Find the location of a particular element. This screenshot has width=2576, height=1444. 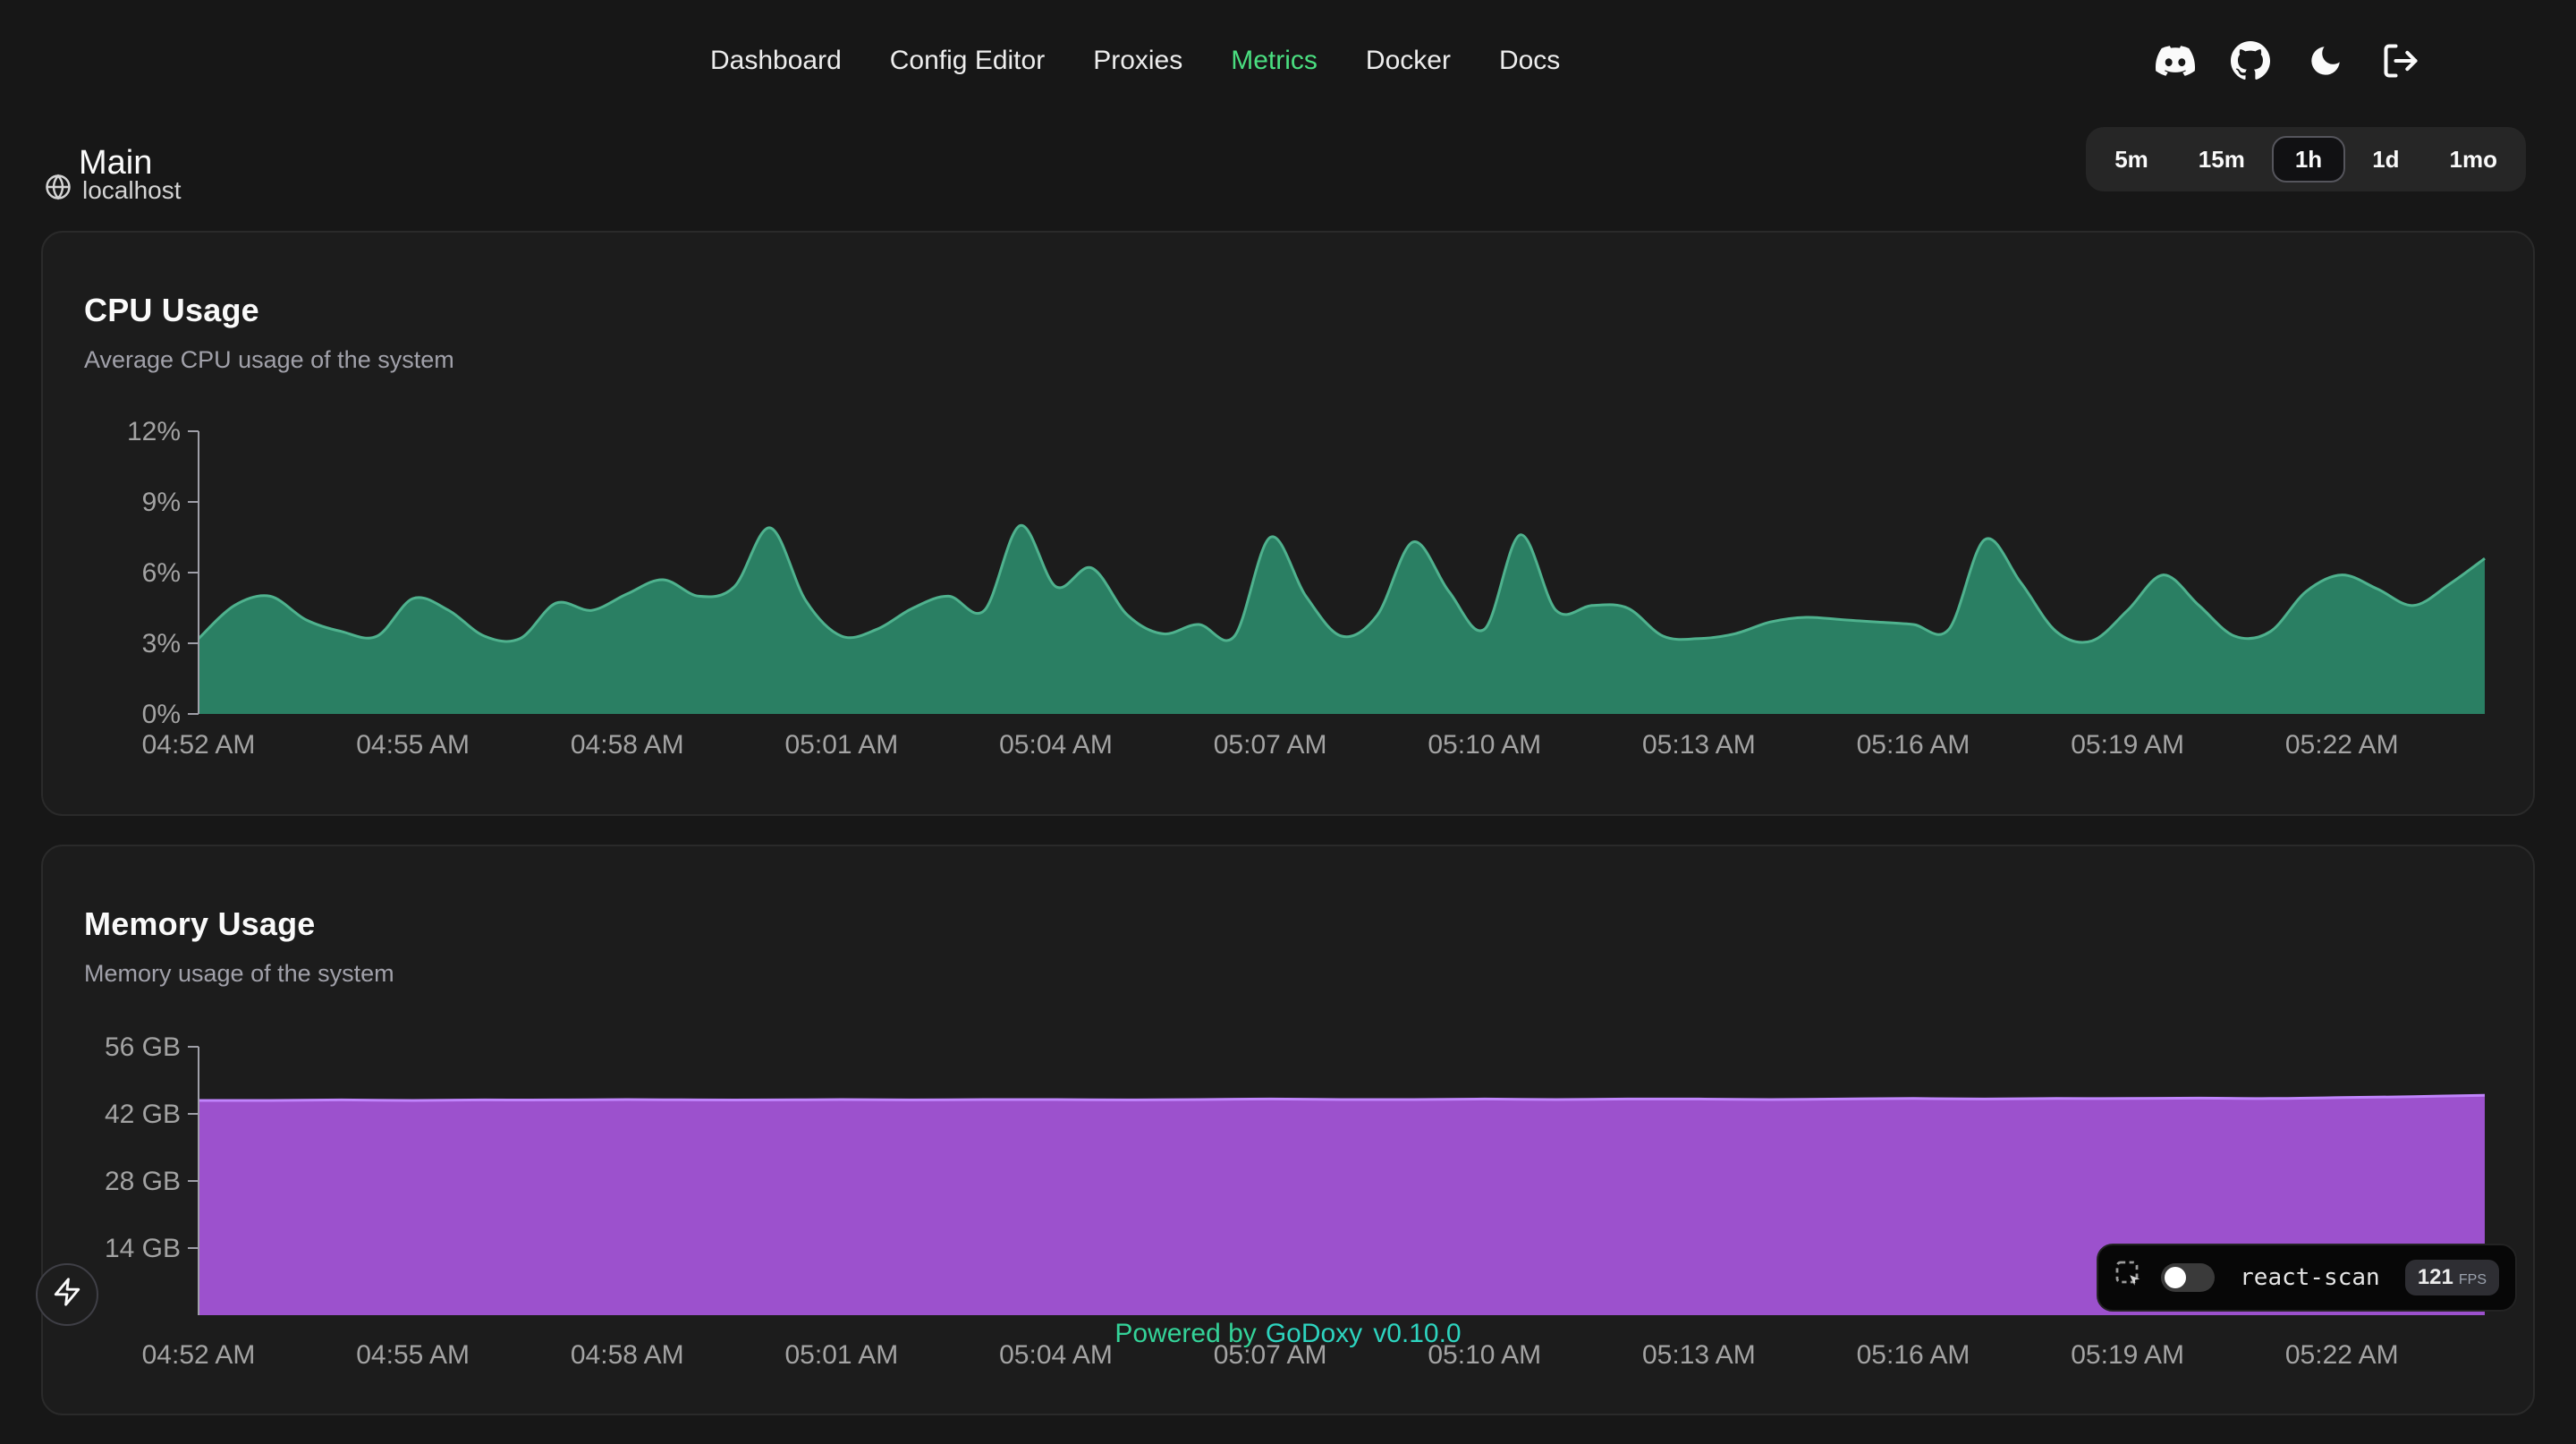

svg-text: 05:10 AM is located at coordinates (1484, 745).